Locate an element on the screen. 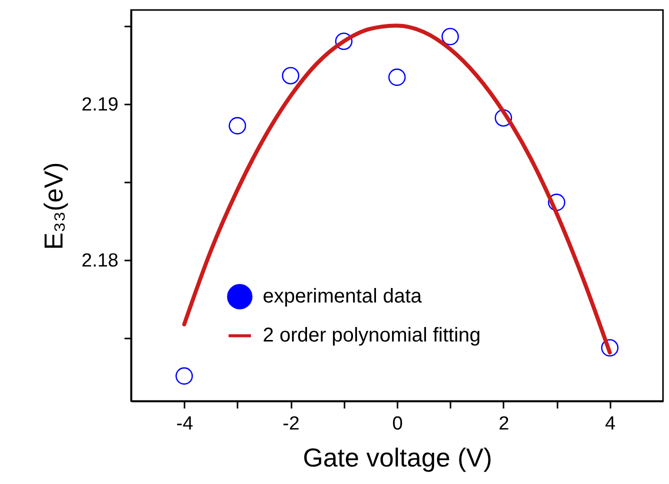 Image resolution: width=669 pixels, height=484 pixels. x-tick-label: 2 is located at coordinates (504, 424).